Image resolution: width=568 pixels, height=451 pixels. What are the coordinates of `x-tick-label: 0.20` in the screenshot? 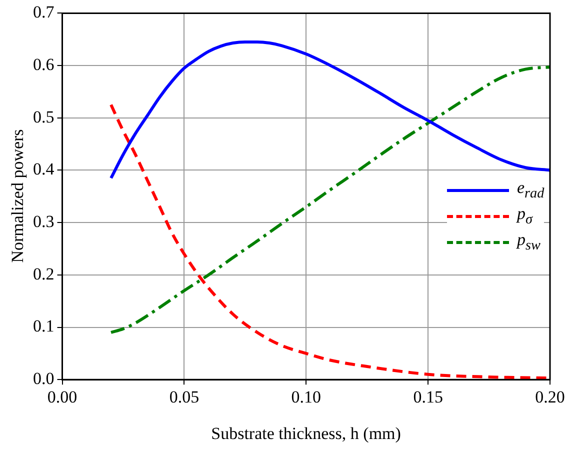 It's located at (550, 396).